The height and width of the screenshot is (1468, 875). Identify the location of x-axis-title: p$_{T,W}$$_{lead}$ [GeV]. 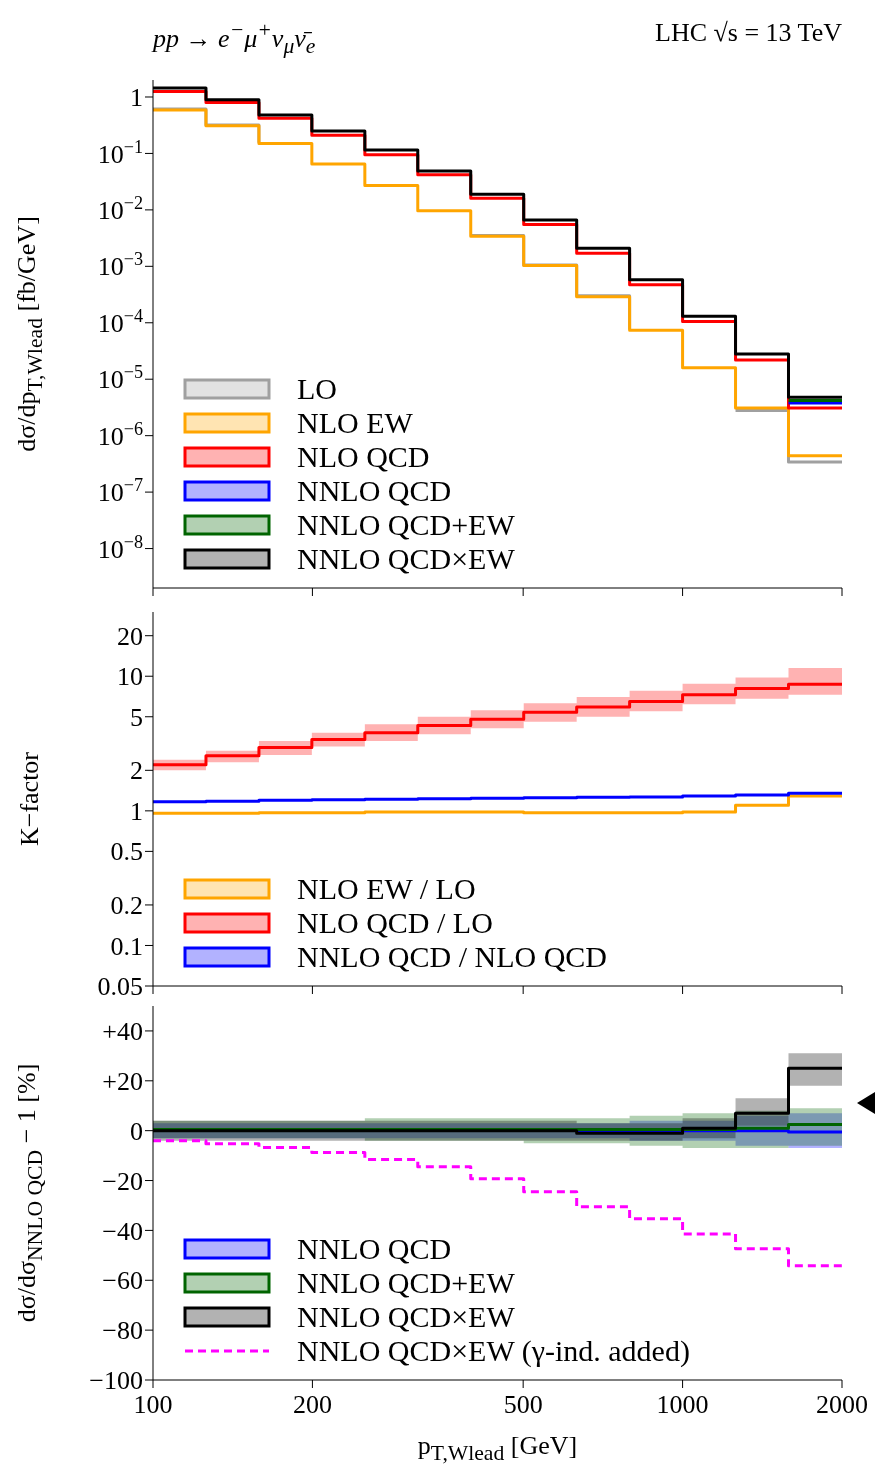
(497, 1448).